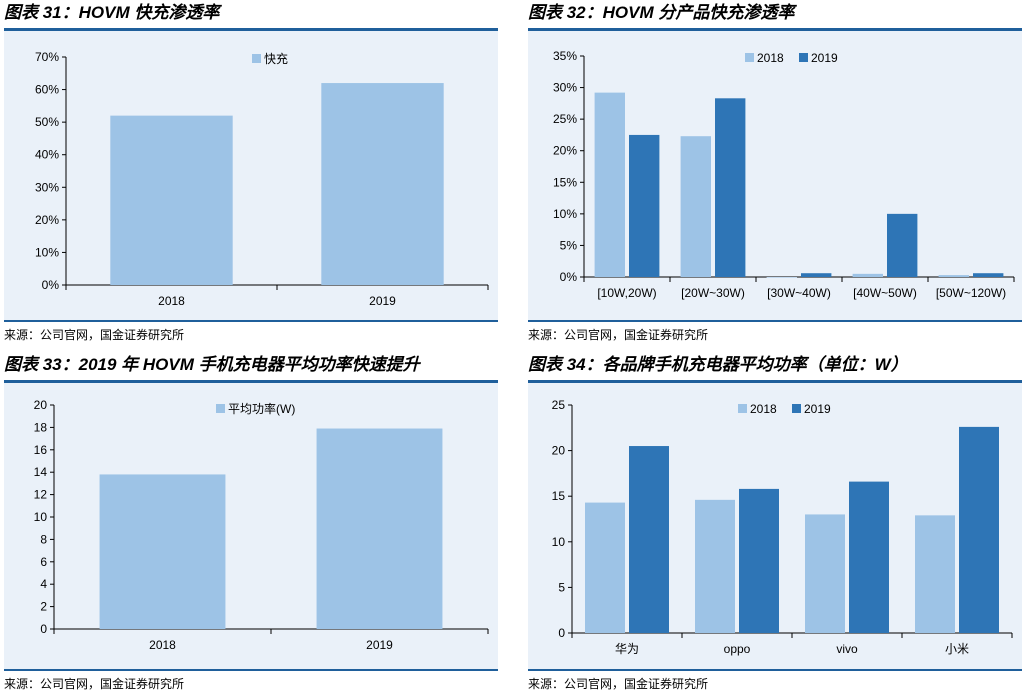  I want to click on bar-2019-小米, so click(979, 529).